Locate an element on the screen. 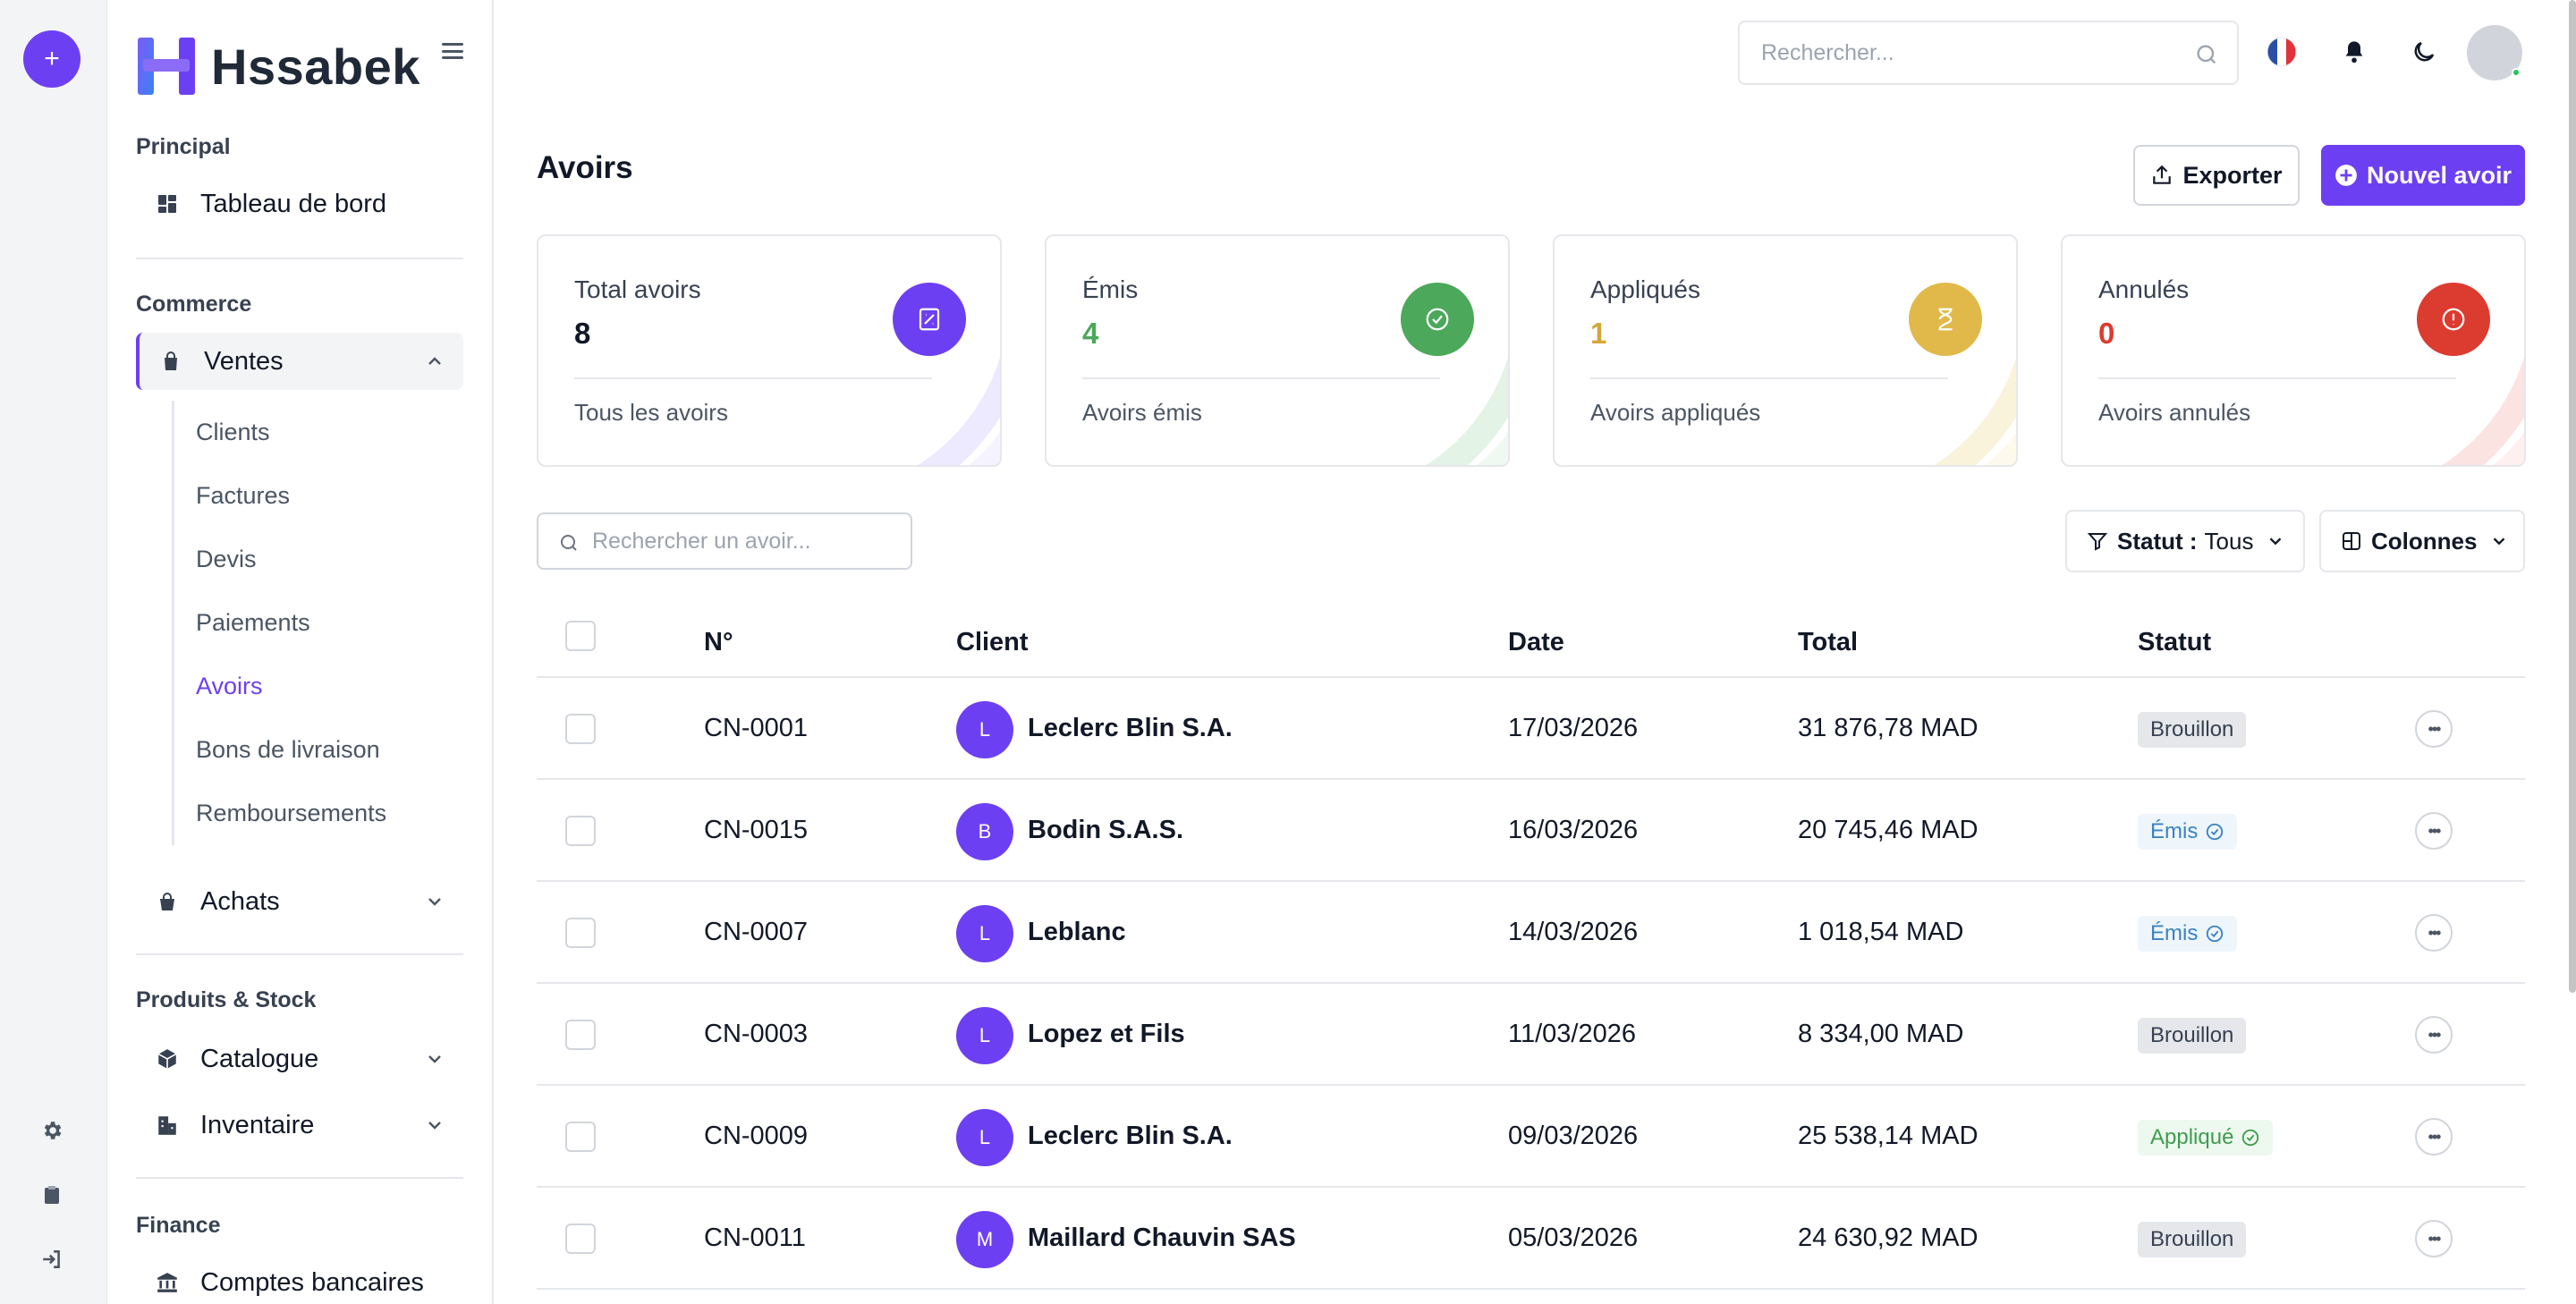 Image resolution: width=2576 pixels, height=1304 pixels. sidebar-item-dashboard: Tableau de bord is located at coordinates (299, 204).